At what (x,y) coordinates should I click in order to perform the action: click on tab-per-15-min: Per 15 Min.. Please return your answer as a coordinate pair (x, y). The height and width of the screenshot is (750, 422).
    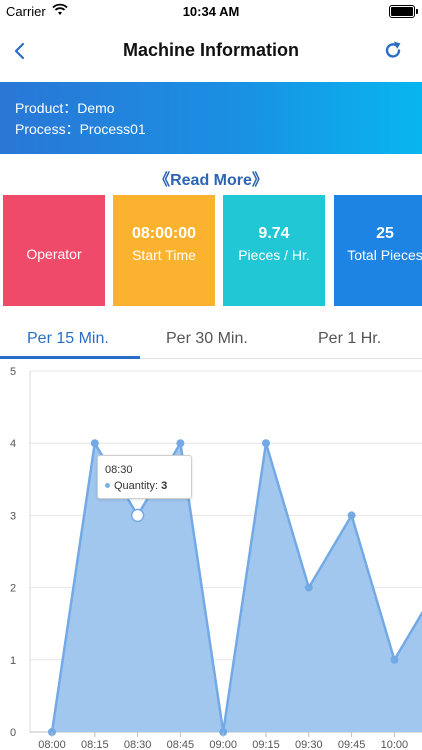
    Looking at the image, I should click on (68, 338).